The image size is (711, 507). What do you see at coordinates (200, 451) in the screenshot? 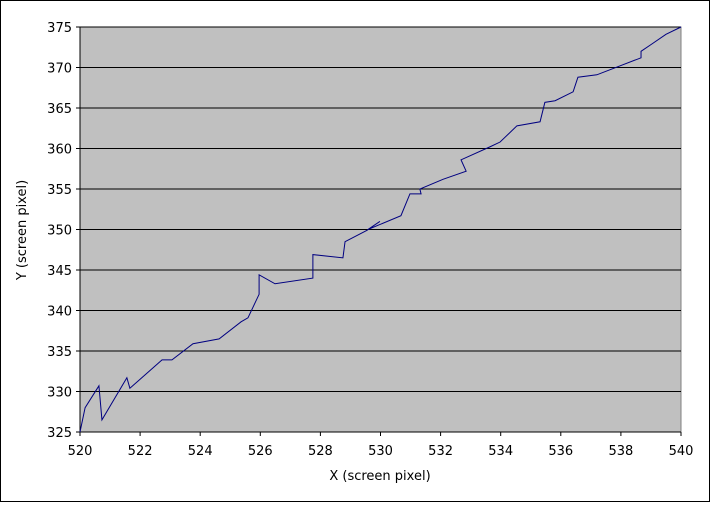
I see `x-tick-label: 524` at bounding box center [200, 451].